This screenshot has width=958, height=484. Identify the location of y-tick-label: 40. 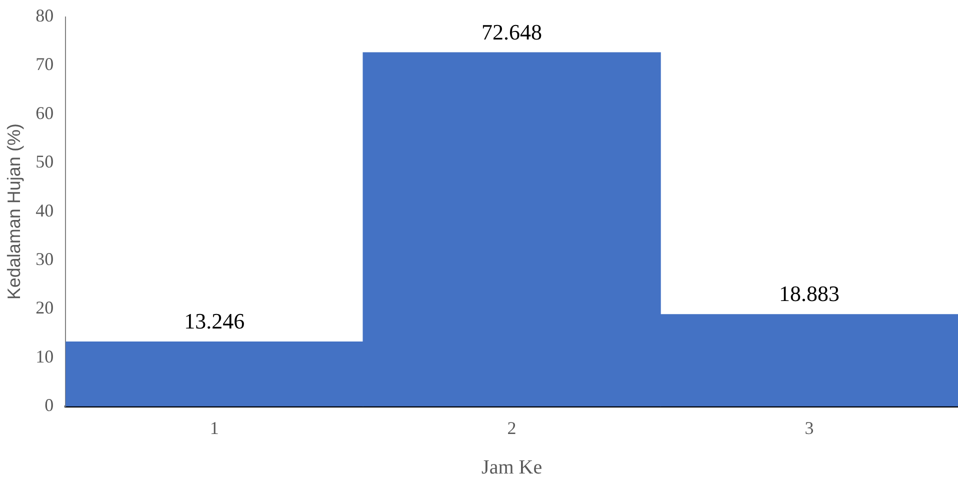
(45, 210).